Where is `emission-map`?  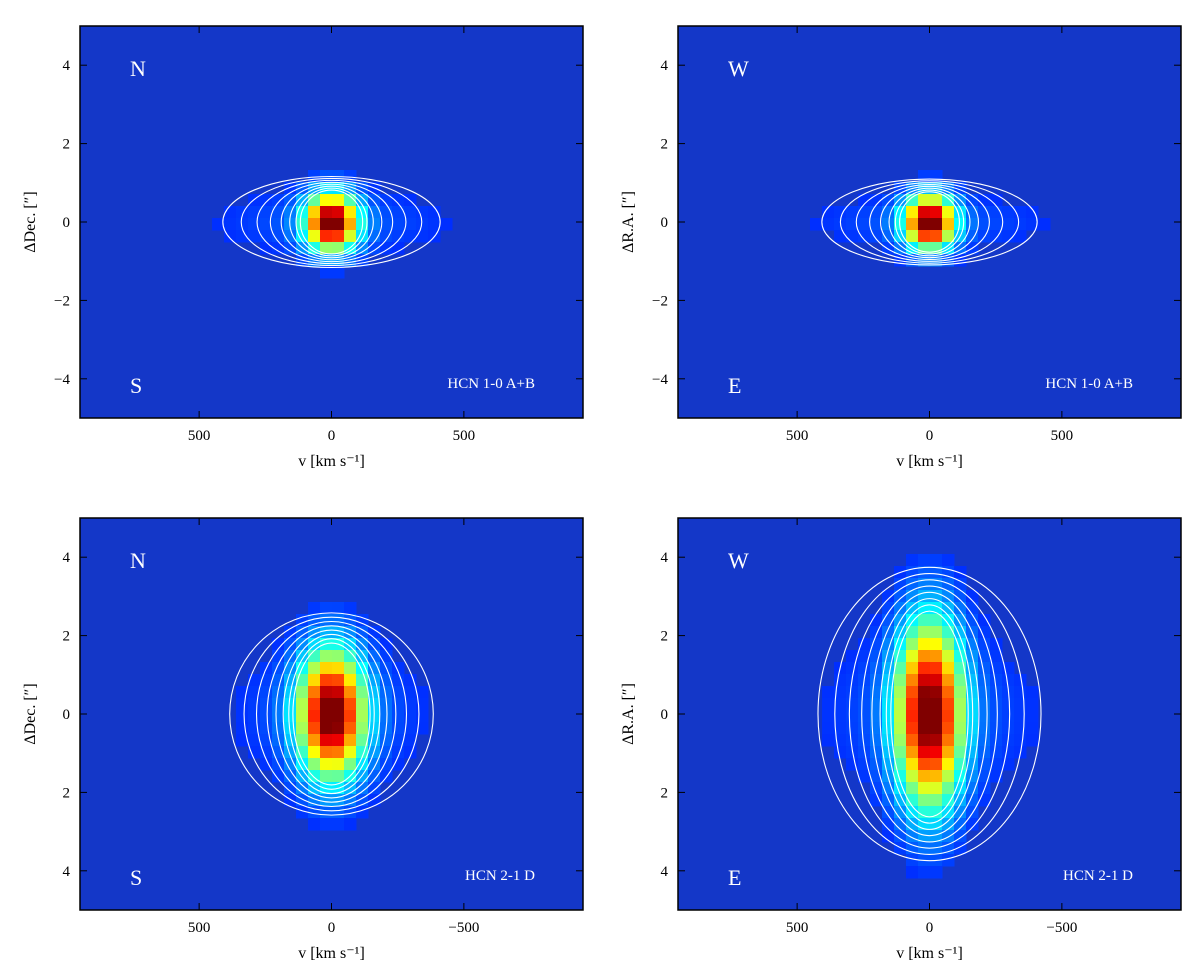
emission-map is located at coordinates (930, 218).